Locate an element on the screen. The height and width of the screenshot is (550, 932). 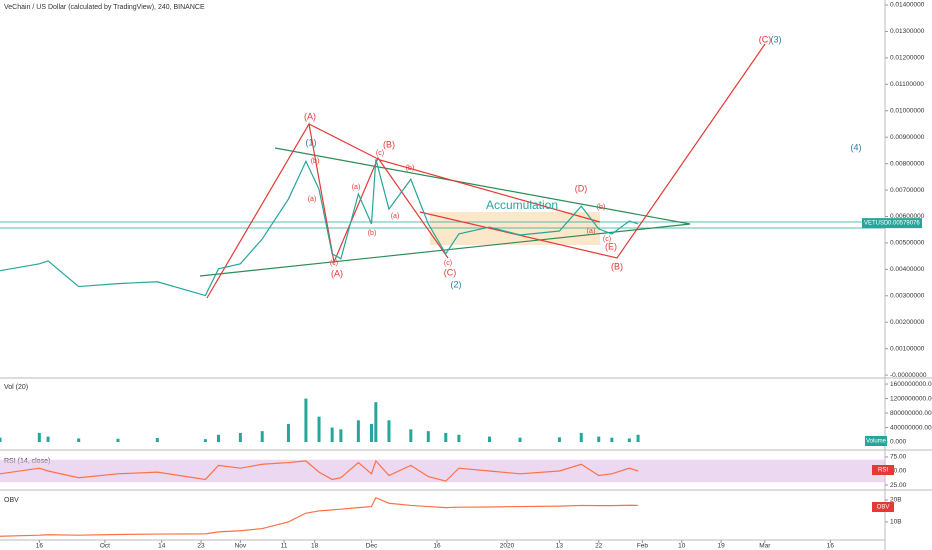
wave-label: (4) is located at coordinates (856, 147).